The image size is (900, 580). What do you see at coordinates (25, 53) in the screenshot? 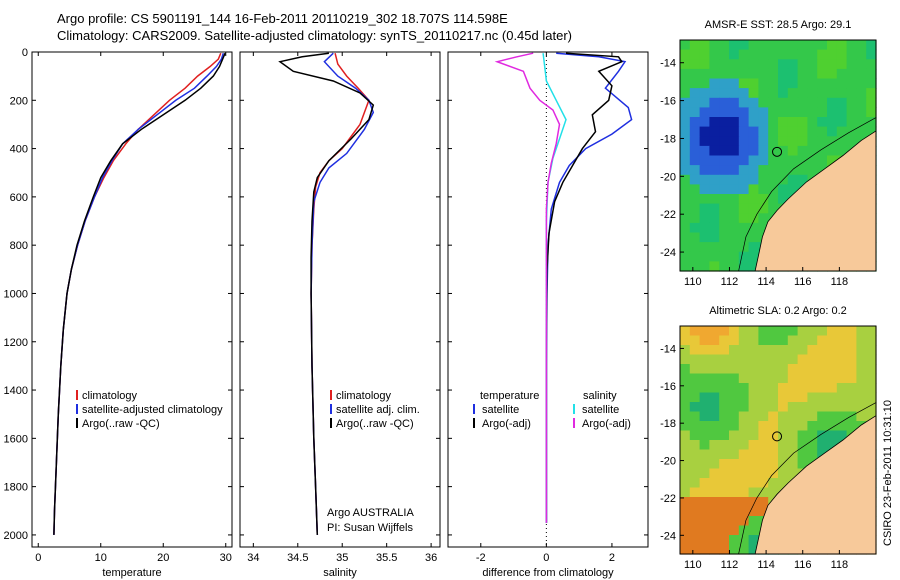
I see `y-tick-label: 0` at bounding box center [25, 53].